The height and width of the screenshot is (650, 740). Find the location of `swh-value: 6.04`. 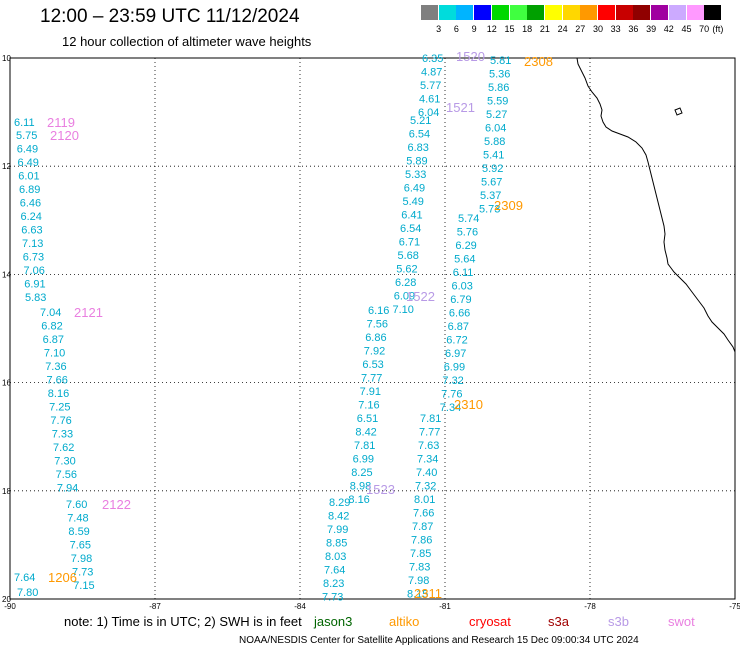

swh-value: 6.04 is located at coordinates (495, 129).